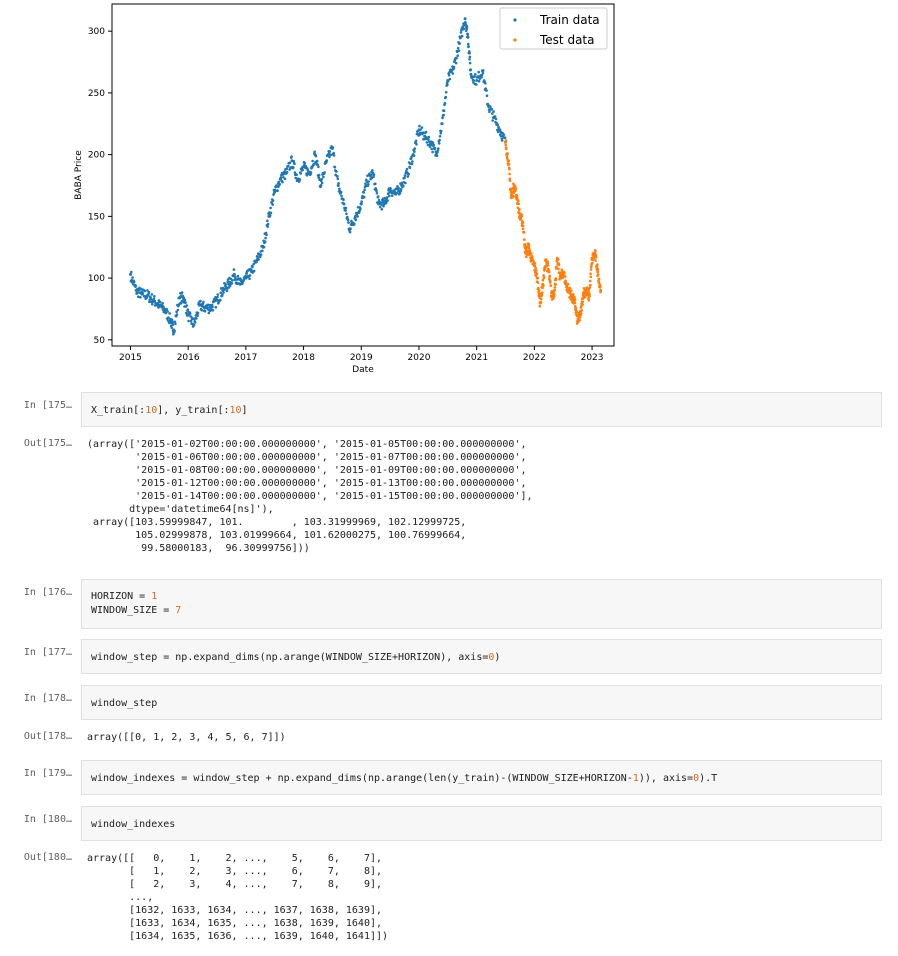  What do you see at coordinates (133, 824) in the screenshot?
I see `code-line: window_indexes` at bounding box center [133, 824].